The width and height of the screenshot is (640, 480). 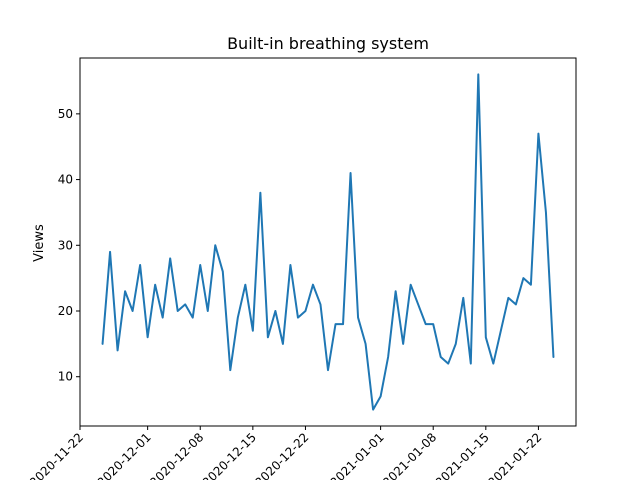 I want to click on x-tick-label: 2020-12-15, so click(x=229, y=455).